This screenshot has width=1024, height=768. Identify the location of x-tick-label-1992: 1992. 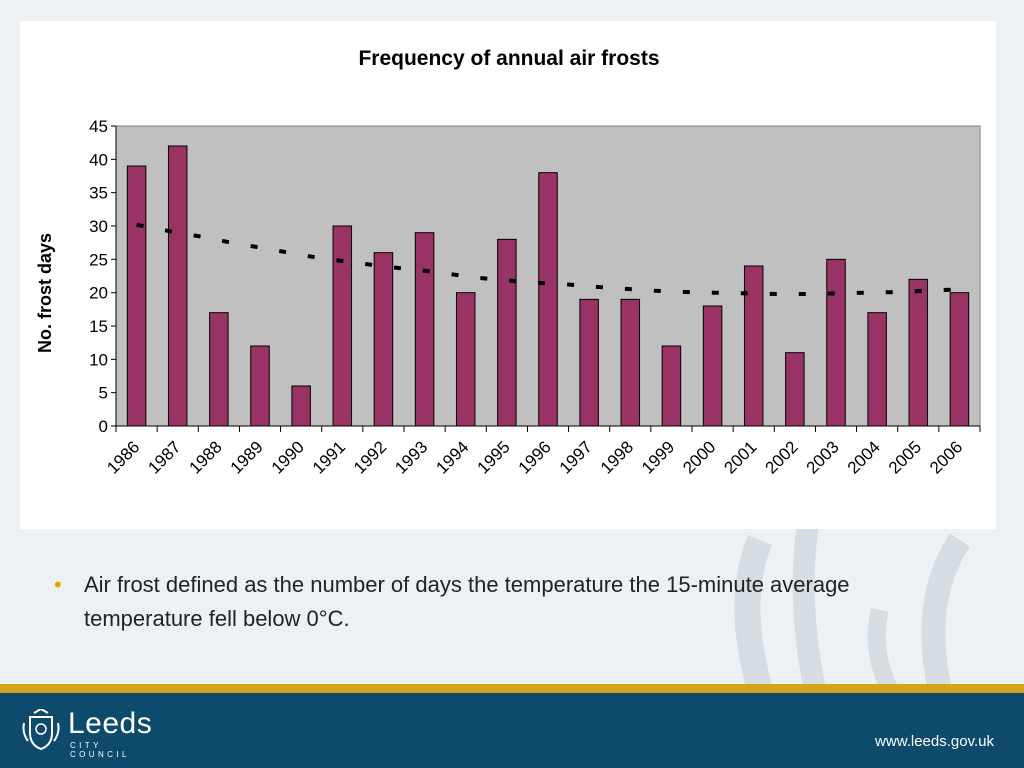
(370, 457).